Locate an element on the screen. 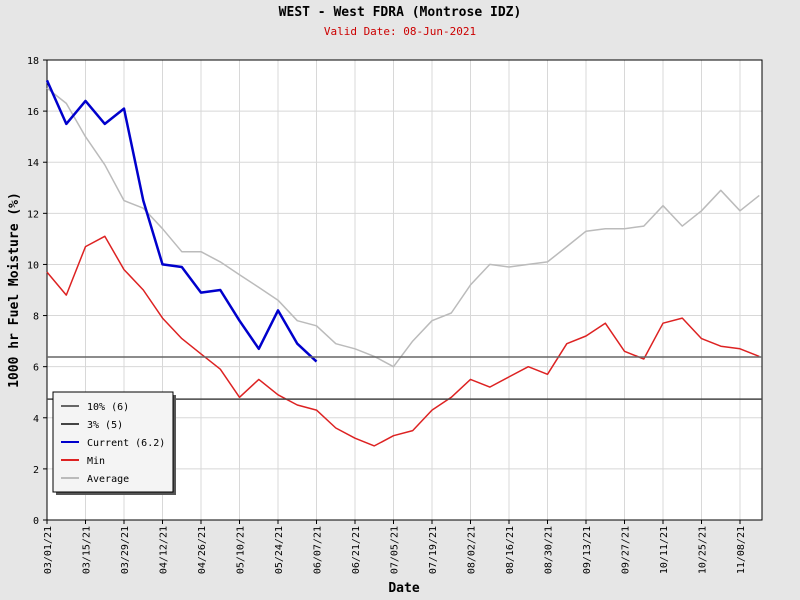 The image size is (800, 600). x-tick-label: 11/08/21 is located at coordinates (741, 550).